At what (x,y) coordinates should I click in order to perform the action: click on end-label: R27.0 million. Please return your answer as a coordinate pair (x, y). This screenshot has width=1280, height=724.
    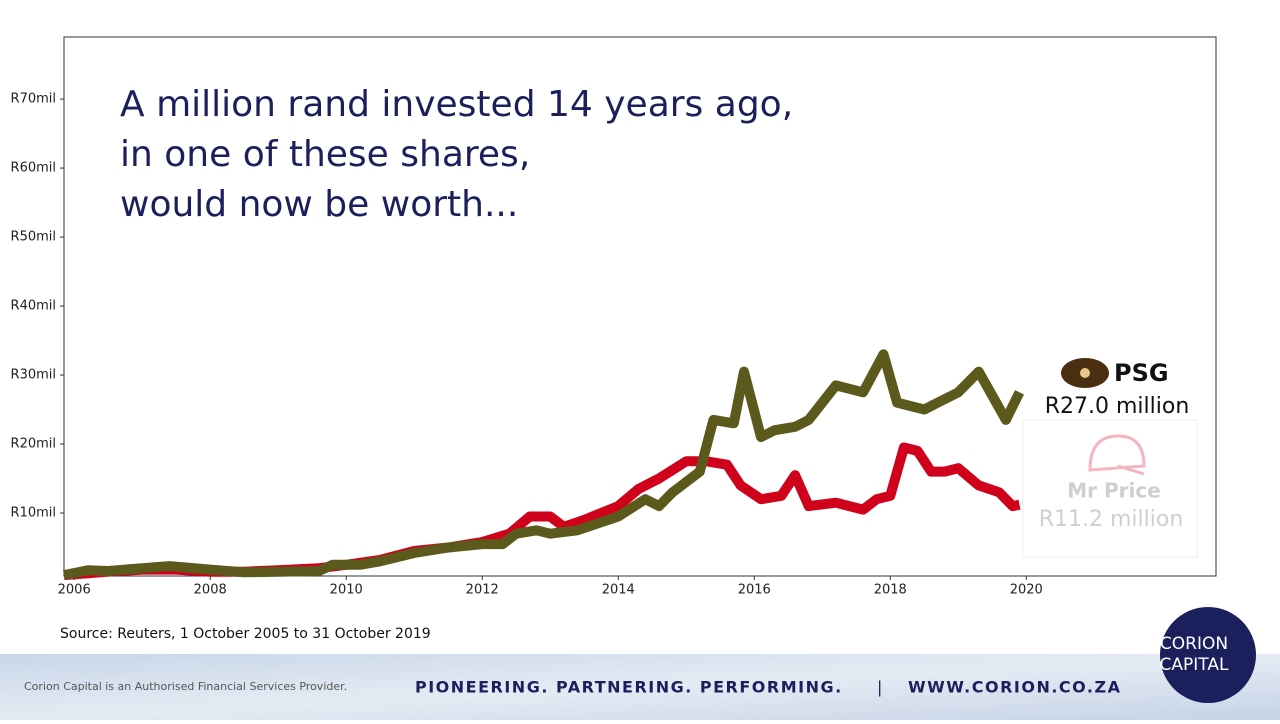
    Looking at the image, I should click on (1117, 406).